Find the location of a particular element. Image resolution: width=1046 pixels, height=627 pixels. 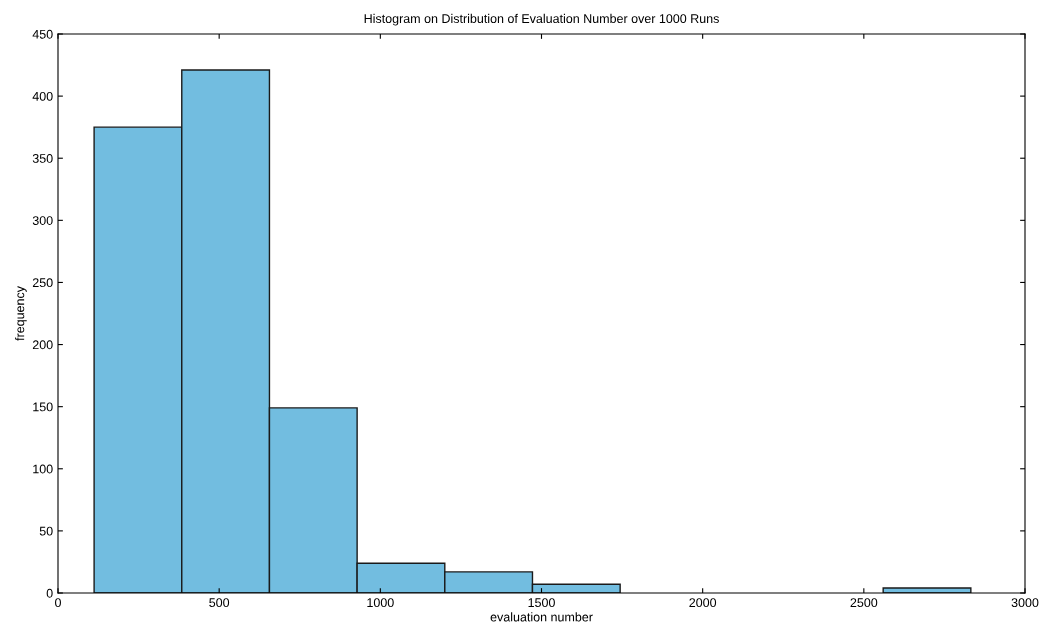

x-tick-label: 2000 is located at coordinates (703, 603).